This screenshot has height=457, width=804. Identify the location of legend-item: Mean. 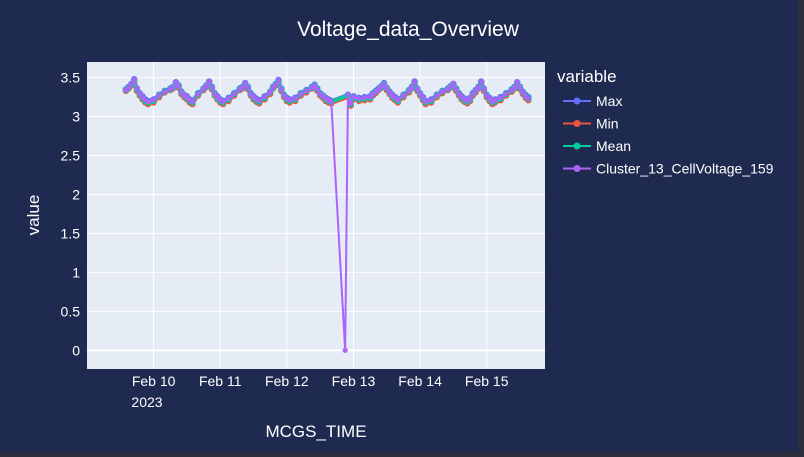
(597, 146).